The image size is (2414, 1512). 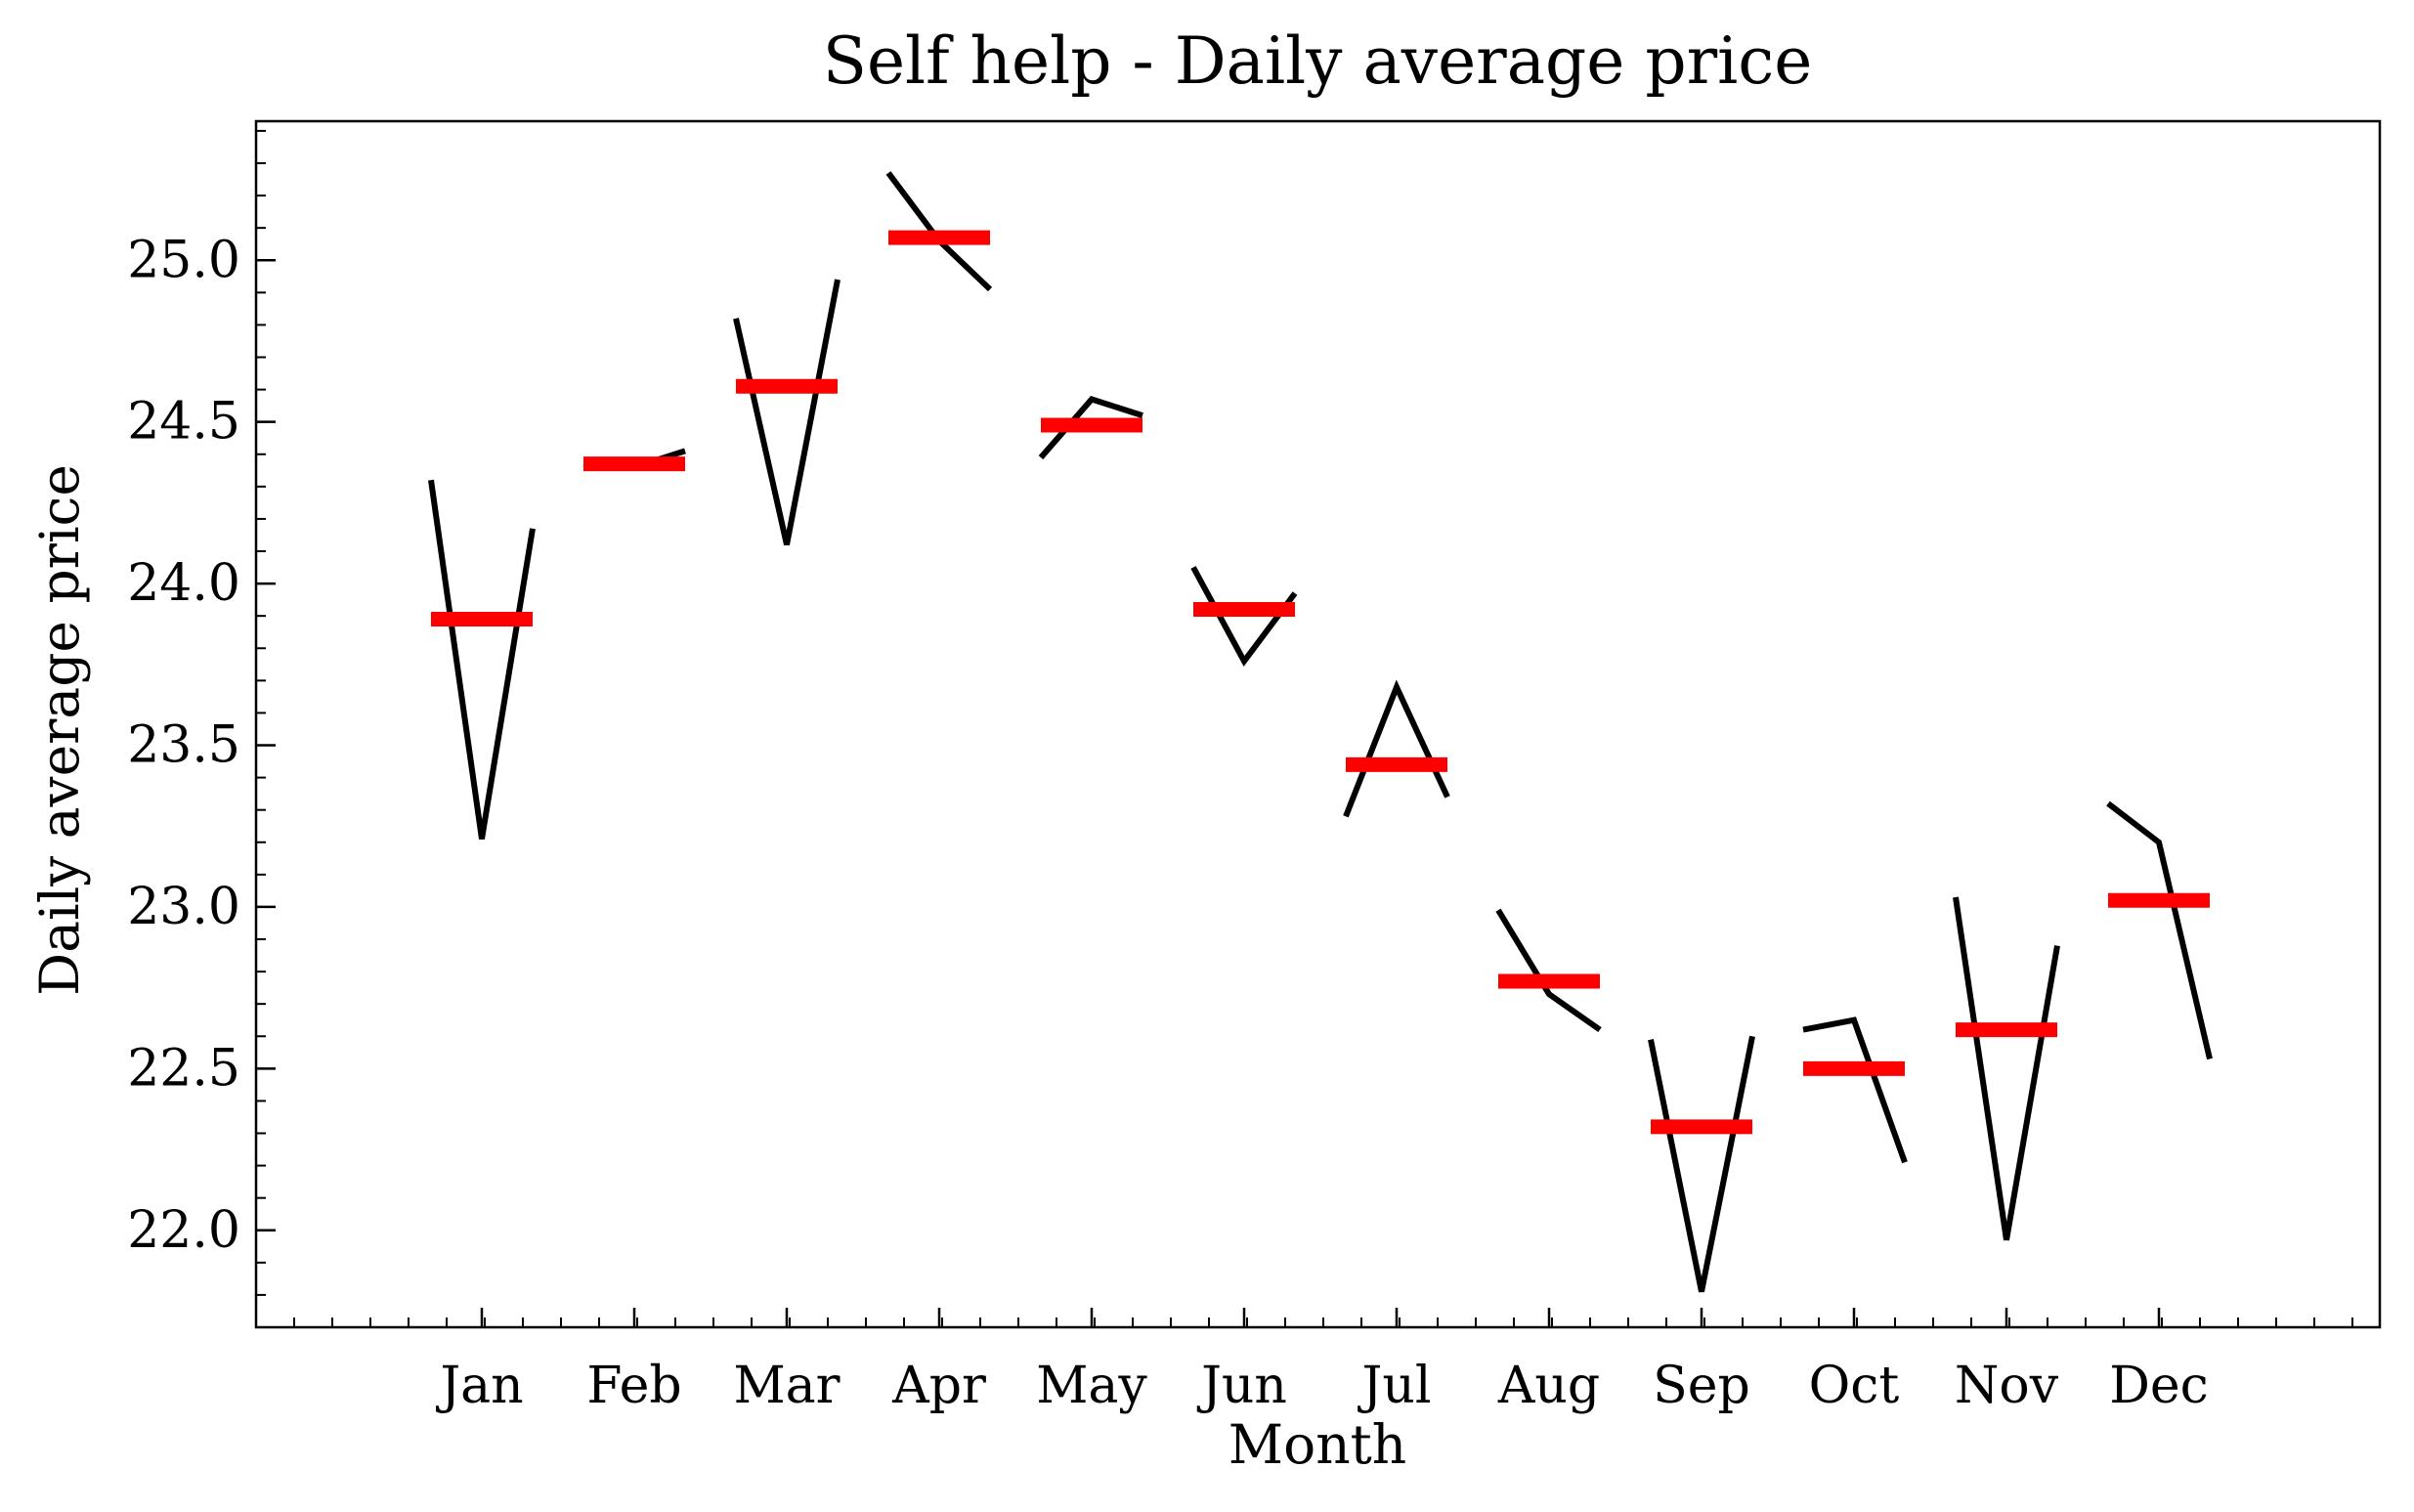 What do you see at coordinates (2159, 1386) in the screenshot?
I see `x-tick-label: Dec` at bounding box center [2159, 1386].